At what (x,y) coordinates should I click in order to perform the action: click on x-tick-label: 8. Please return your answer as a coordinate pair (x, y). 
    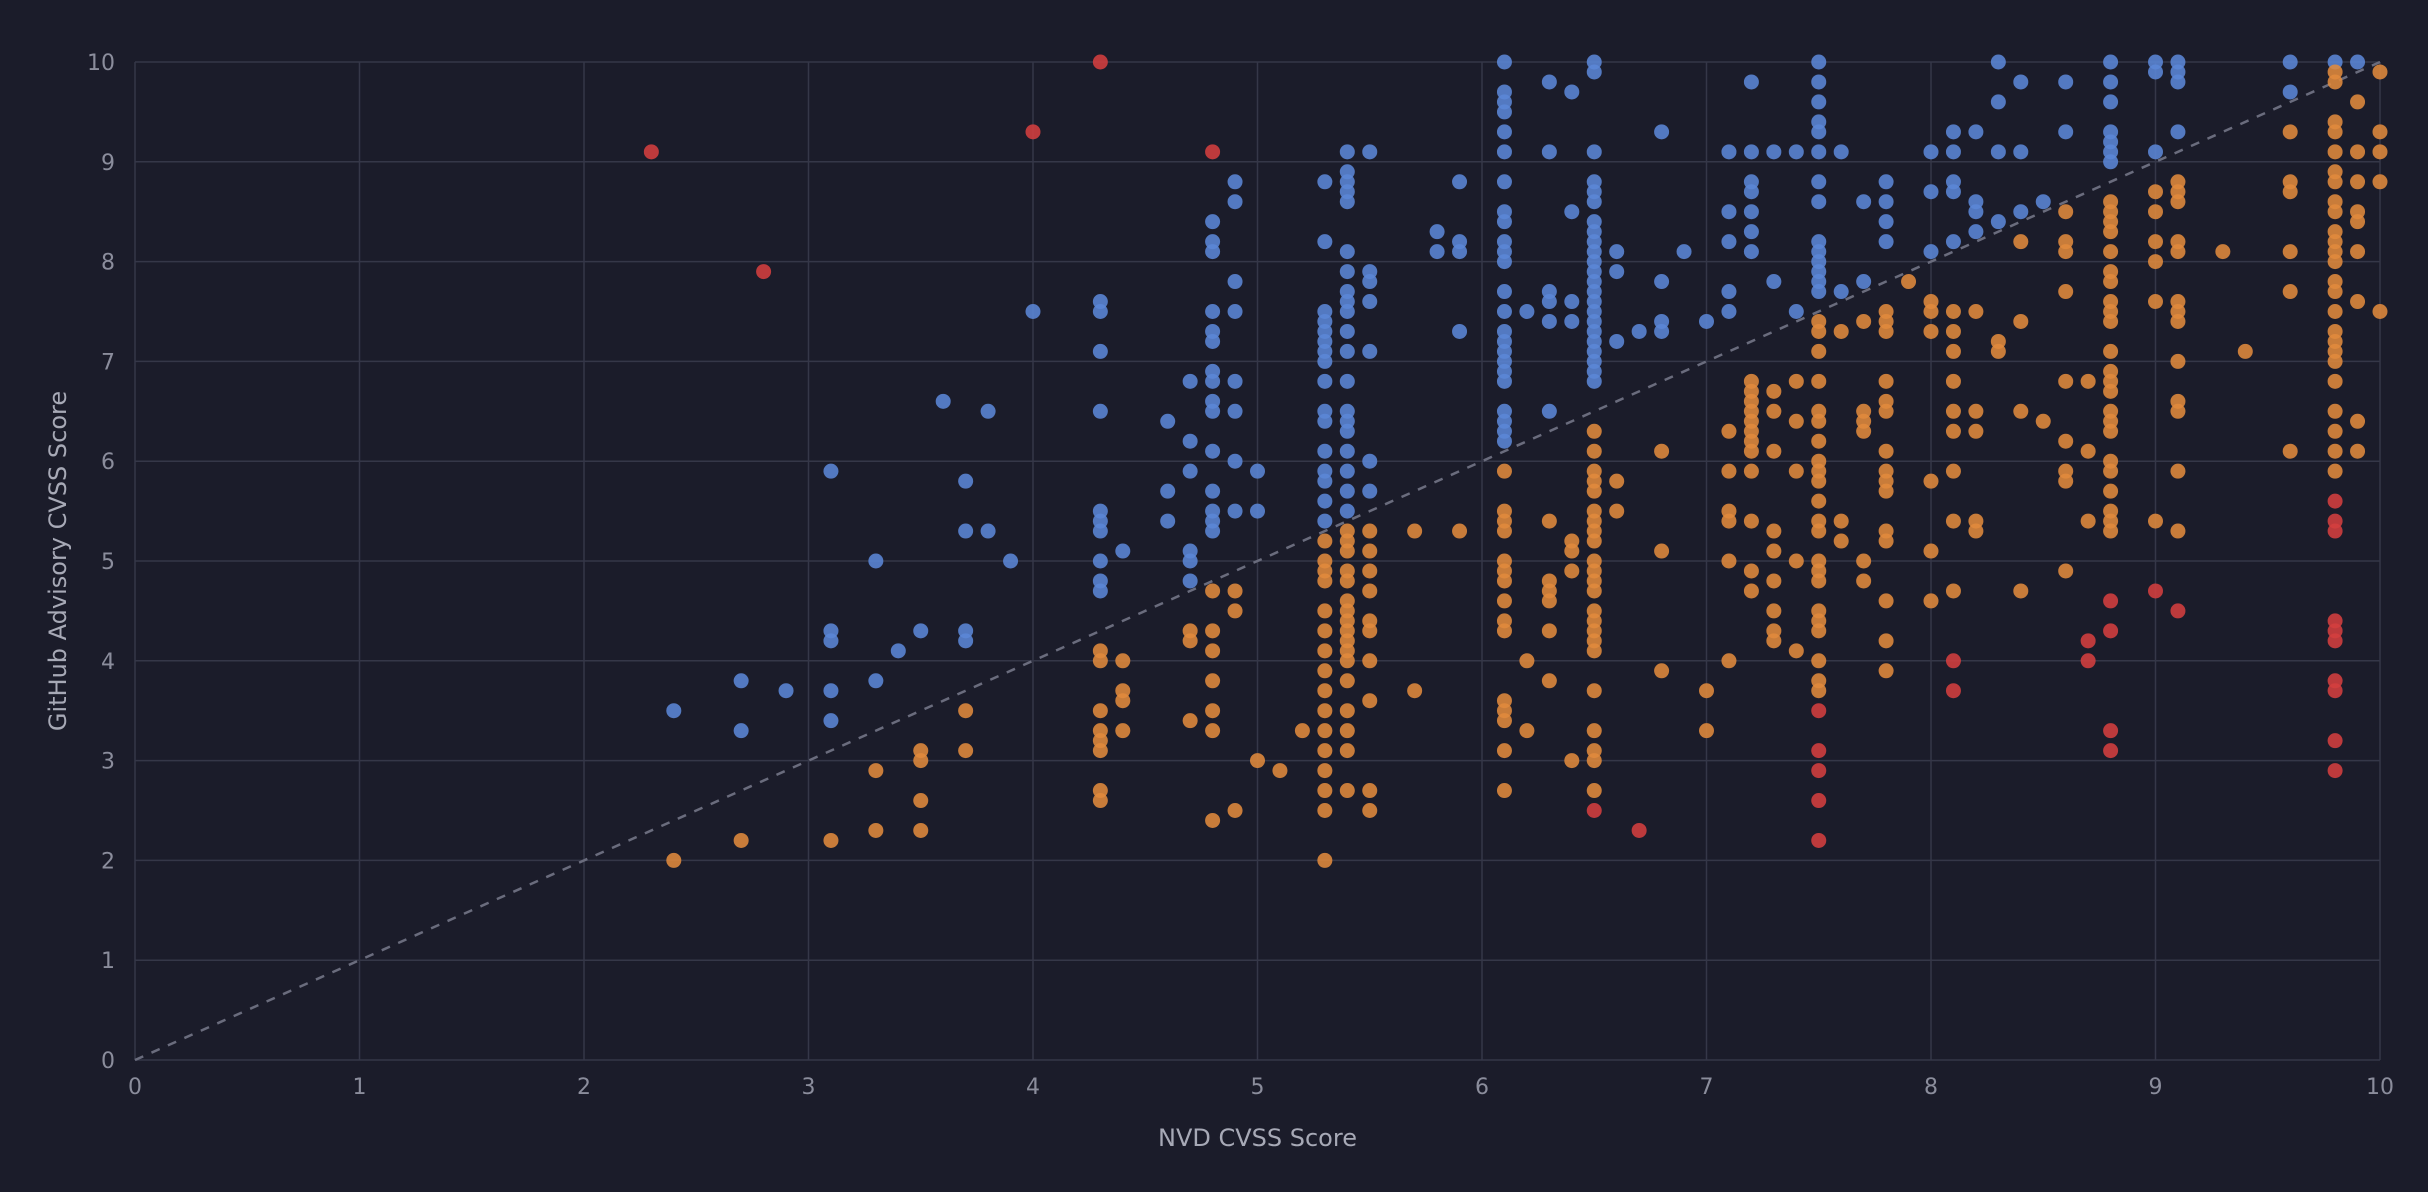
    Looking at the image, I should click on (1931, 1087).